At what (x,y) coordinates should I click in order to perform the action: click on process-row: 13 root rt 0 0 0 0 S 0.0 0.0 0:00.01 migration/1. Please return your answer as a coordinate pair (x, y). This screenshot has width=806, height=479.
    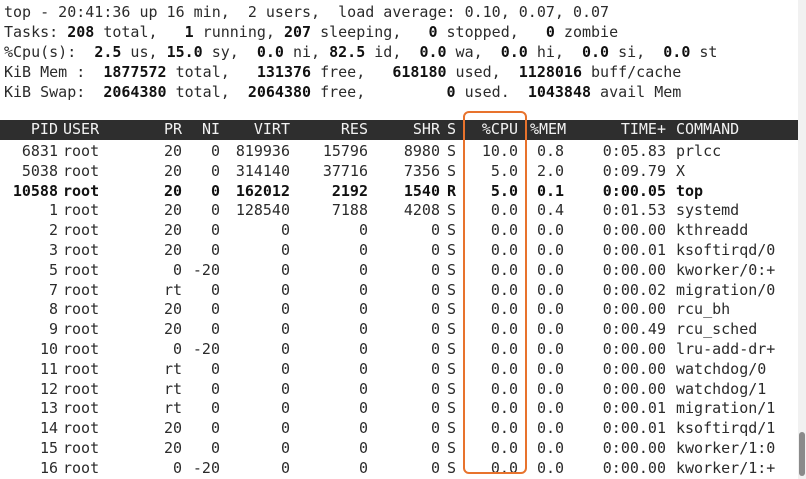
    Looking at the image, I should click on (399, 408).